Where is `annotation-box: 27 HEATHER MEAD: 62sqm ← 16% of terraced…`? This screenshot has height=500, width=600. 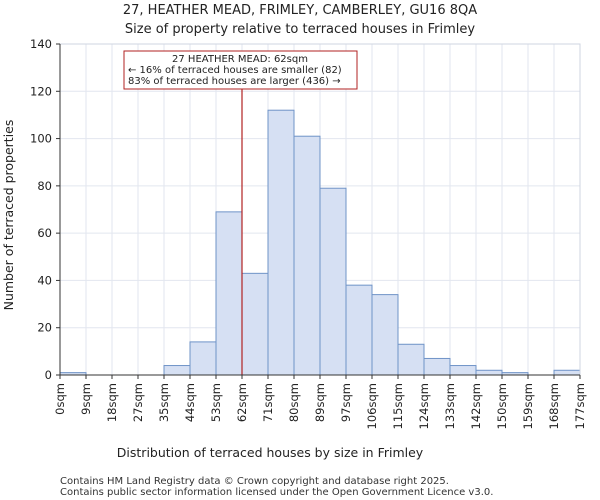 annotation-box: 27 HEATHER MEAD: 62sqm ← 16% of terraced… is located at coordinates (240, 70).